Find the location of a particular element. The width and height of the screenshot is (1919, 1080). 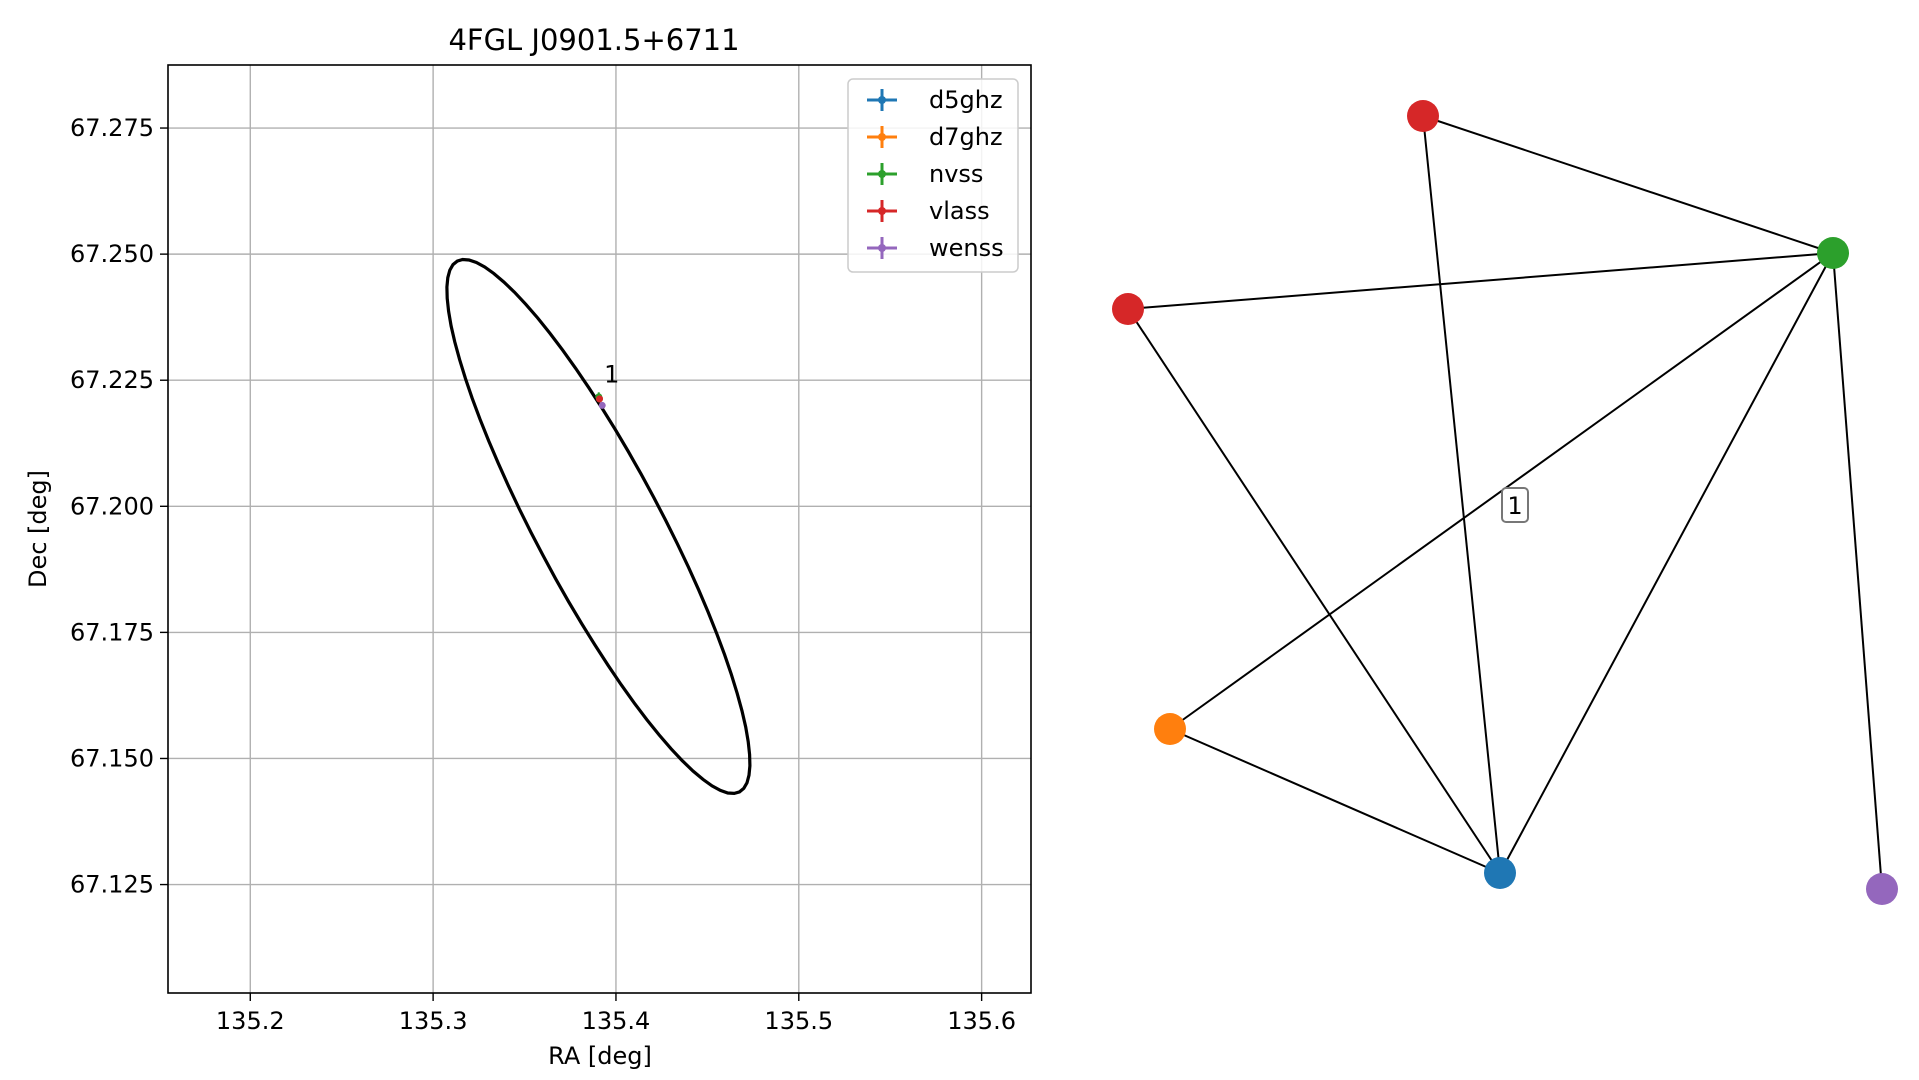

y-tick-label: 67.250 is located at coordinates (112, 254).